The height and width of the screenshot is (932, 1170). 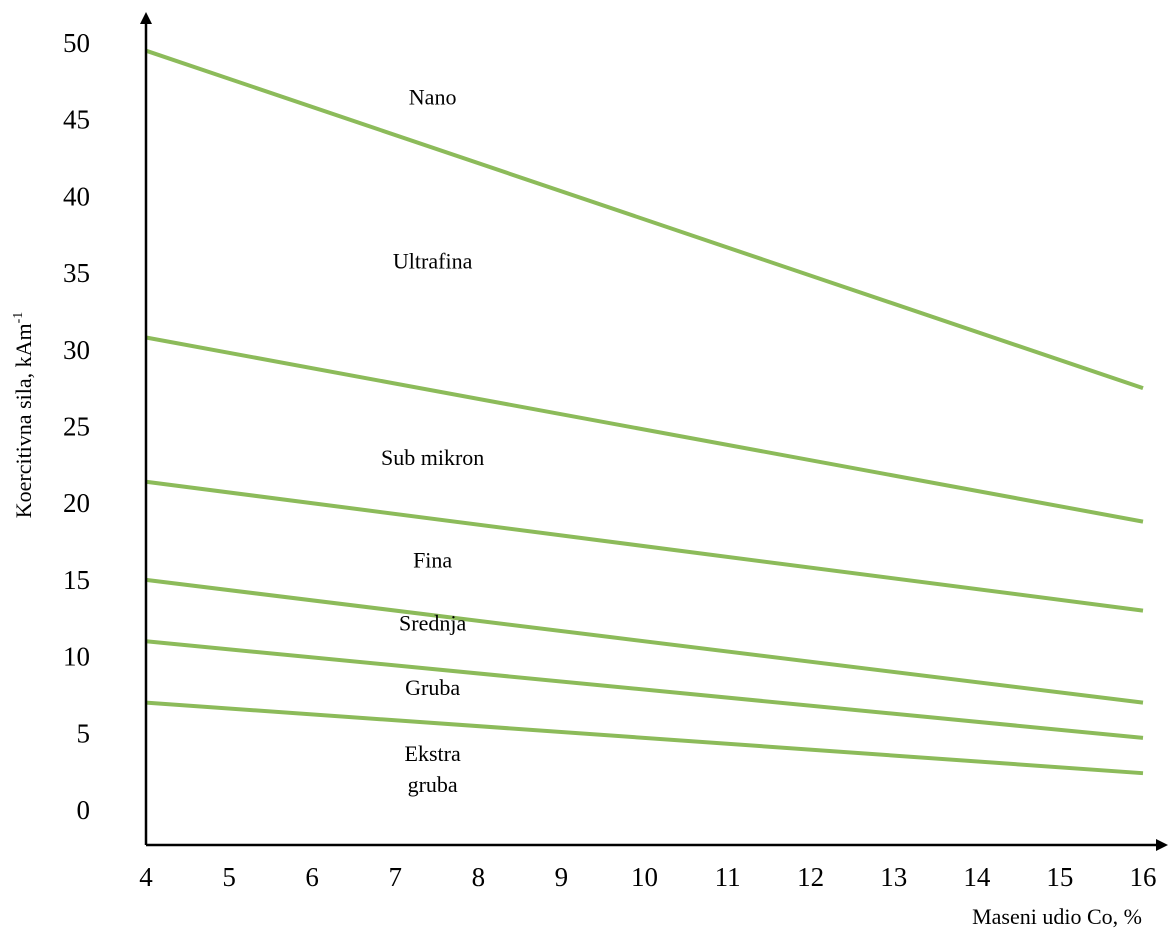 What do you see at coordinates (1057, 916) in the screenshot?
I see `x-axis-title: Maseni udio Co, %` at bounding box center [1057, 916].